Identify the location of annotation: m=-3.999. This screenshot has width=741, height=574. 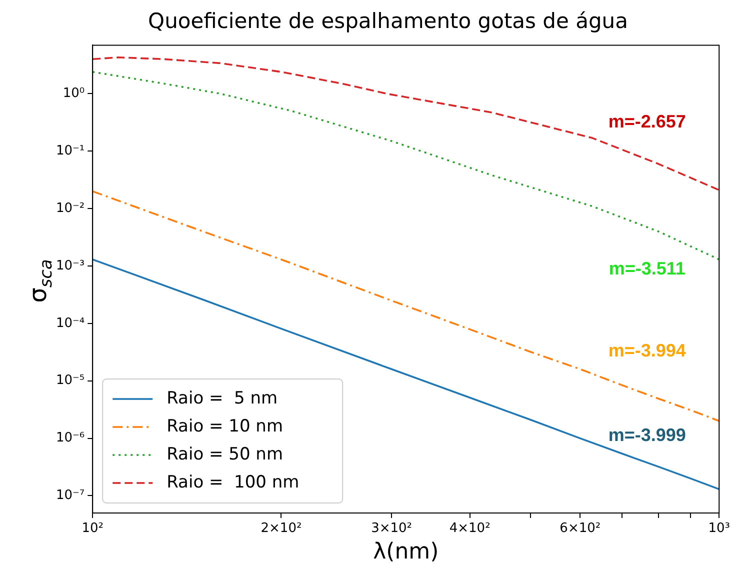
(647, 434).